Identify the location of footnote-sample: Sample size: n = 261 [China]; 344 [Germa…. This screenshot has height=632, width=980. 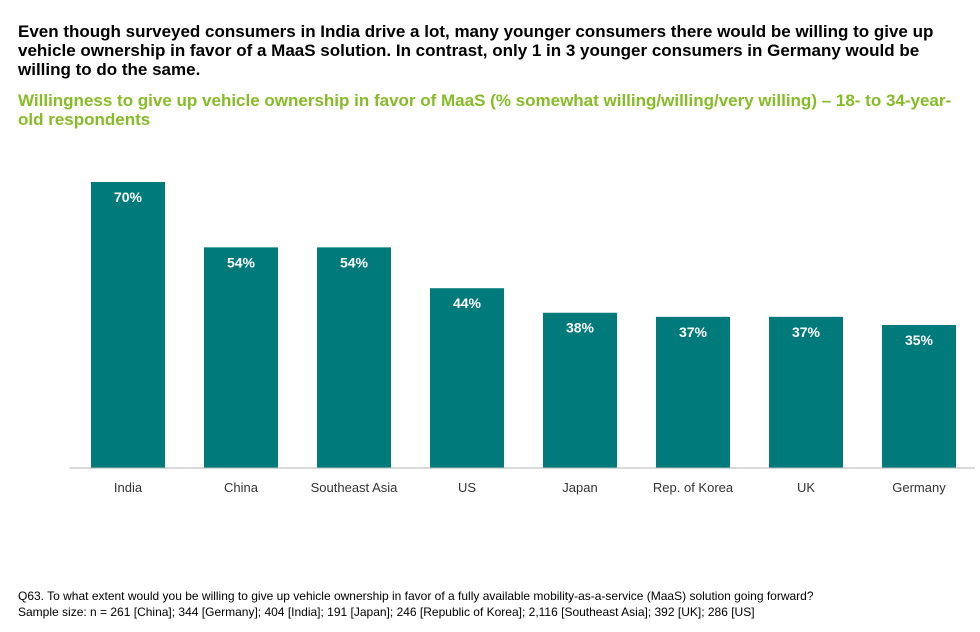
(386, 612).